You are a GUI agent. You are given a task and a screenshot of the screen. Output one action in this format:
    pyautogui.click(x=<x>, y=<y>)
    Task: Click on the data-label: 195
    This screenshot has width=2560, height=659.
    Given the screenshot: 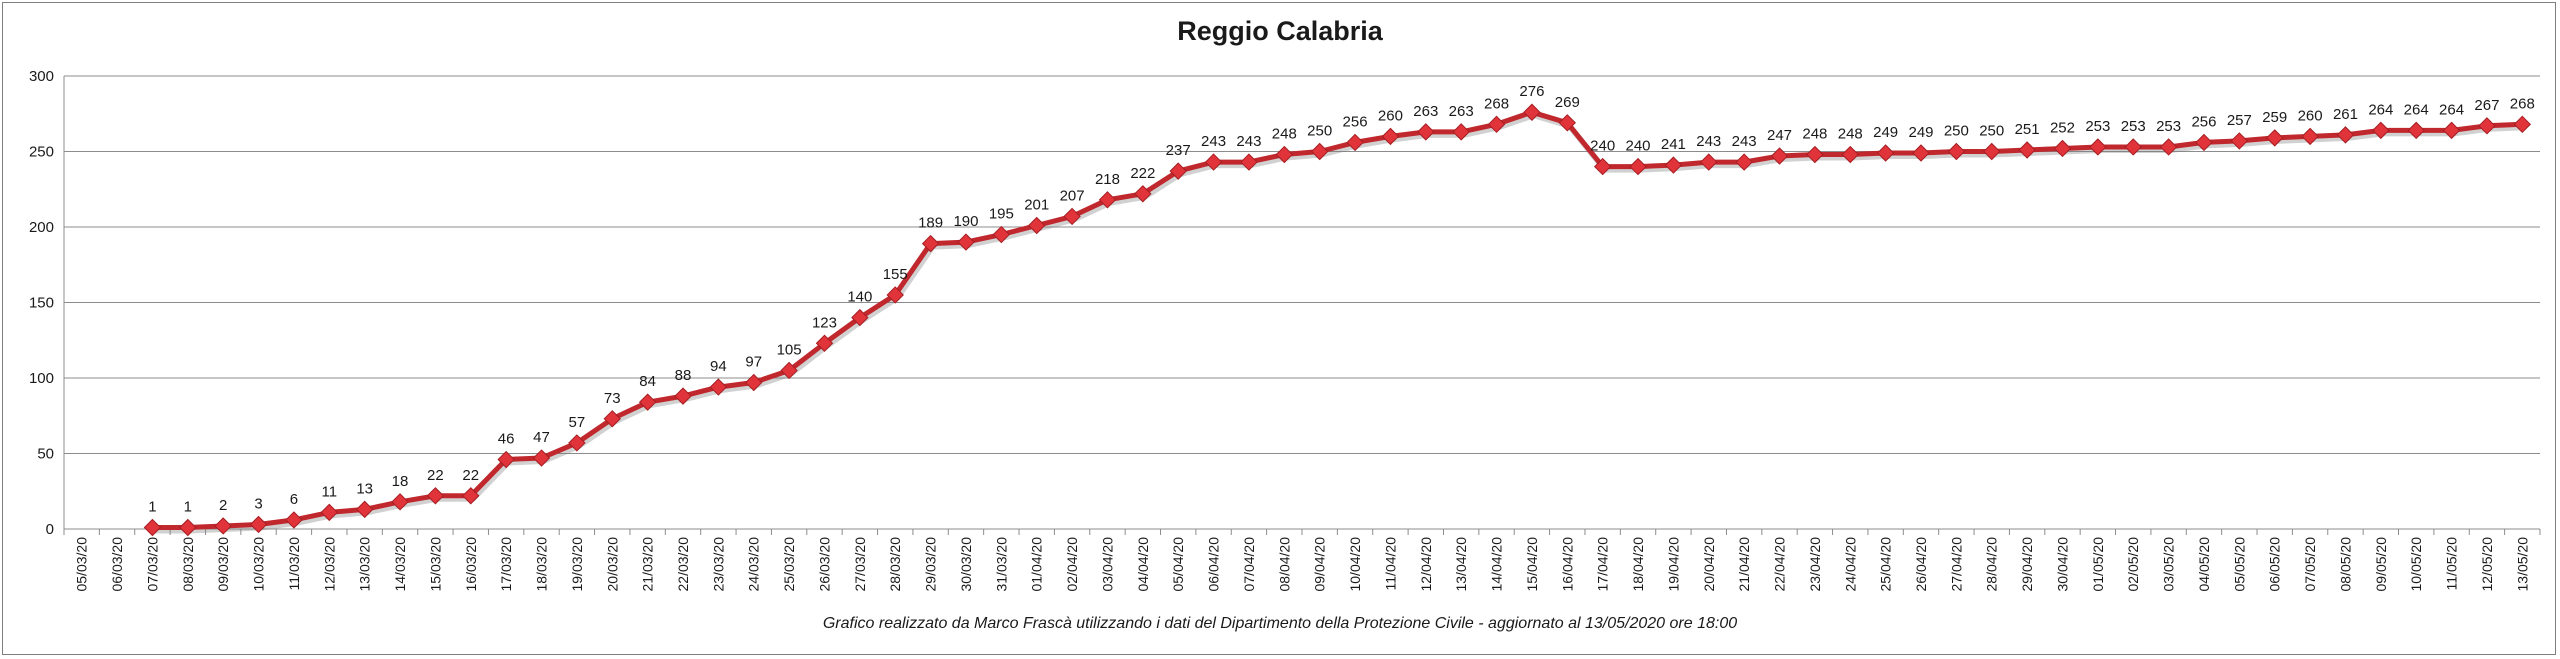 What is the action you would take?
    pyautogui.click(x=1001, y=214)
    